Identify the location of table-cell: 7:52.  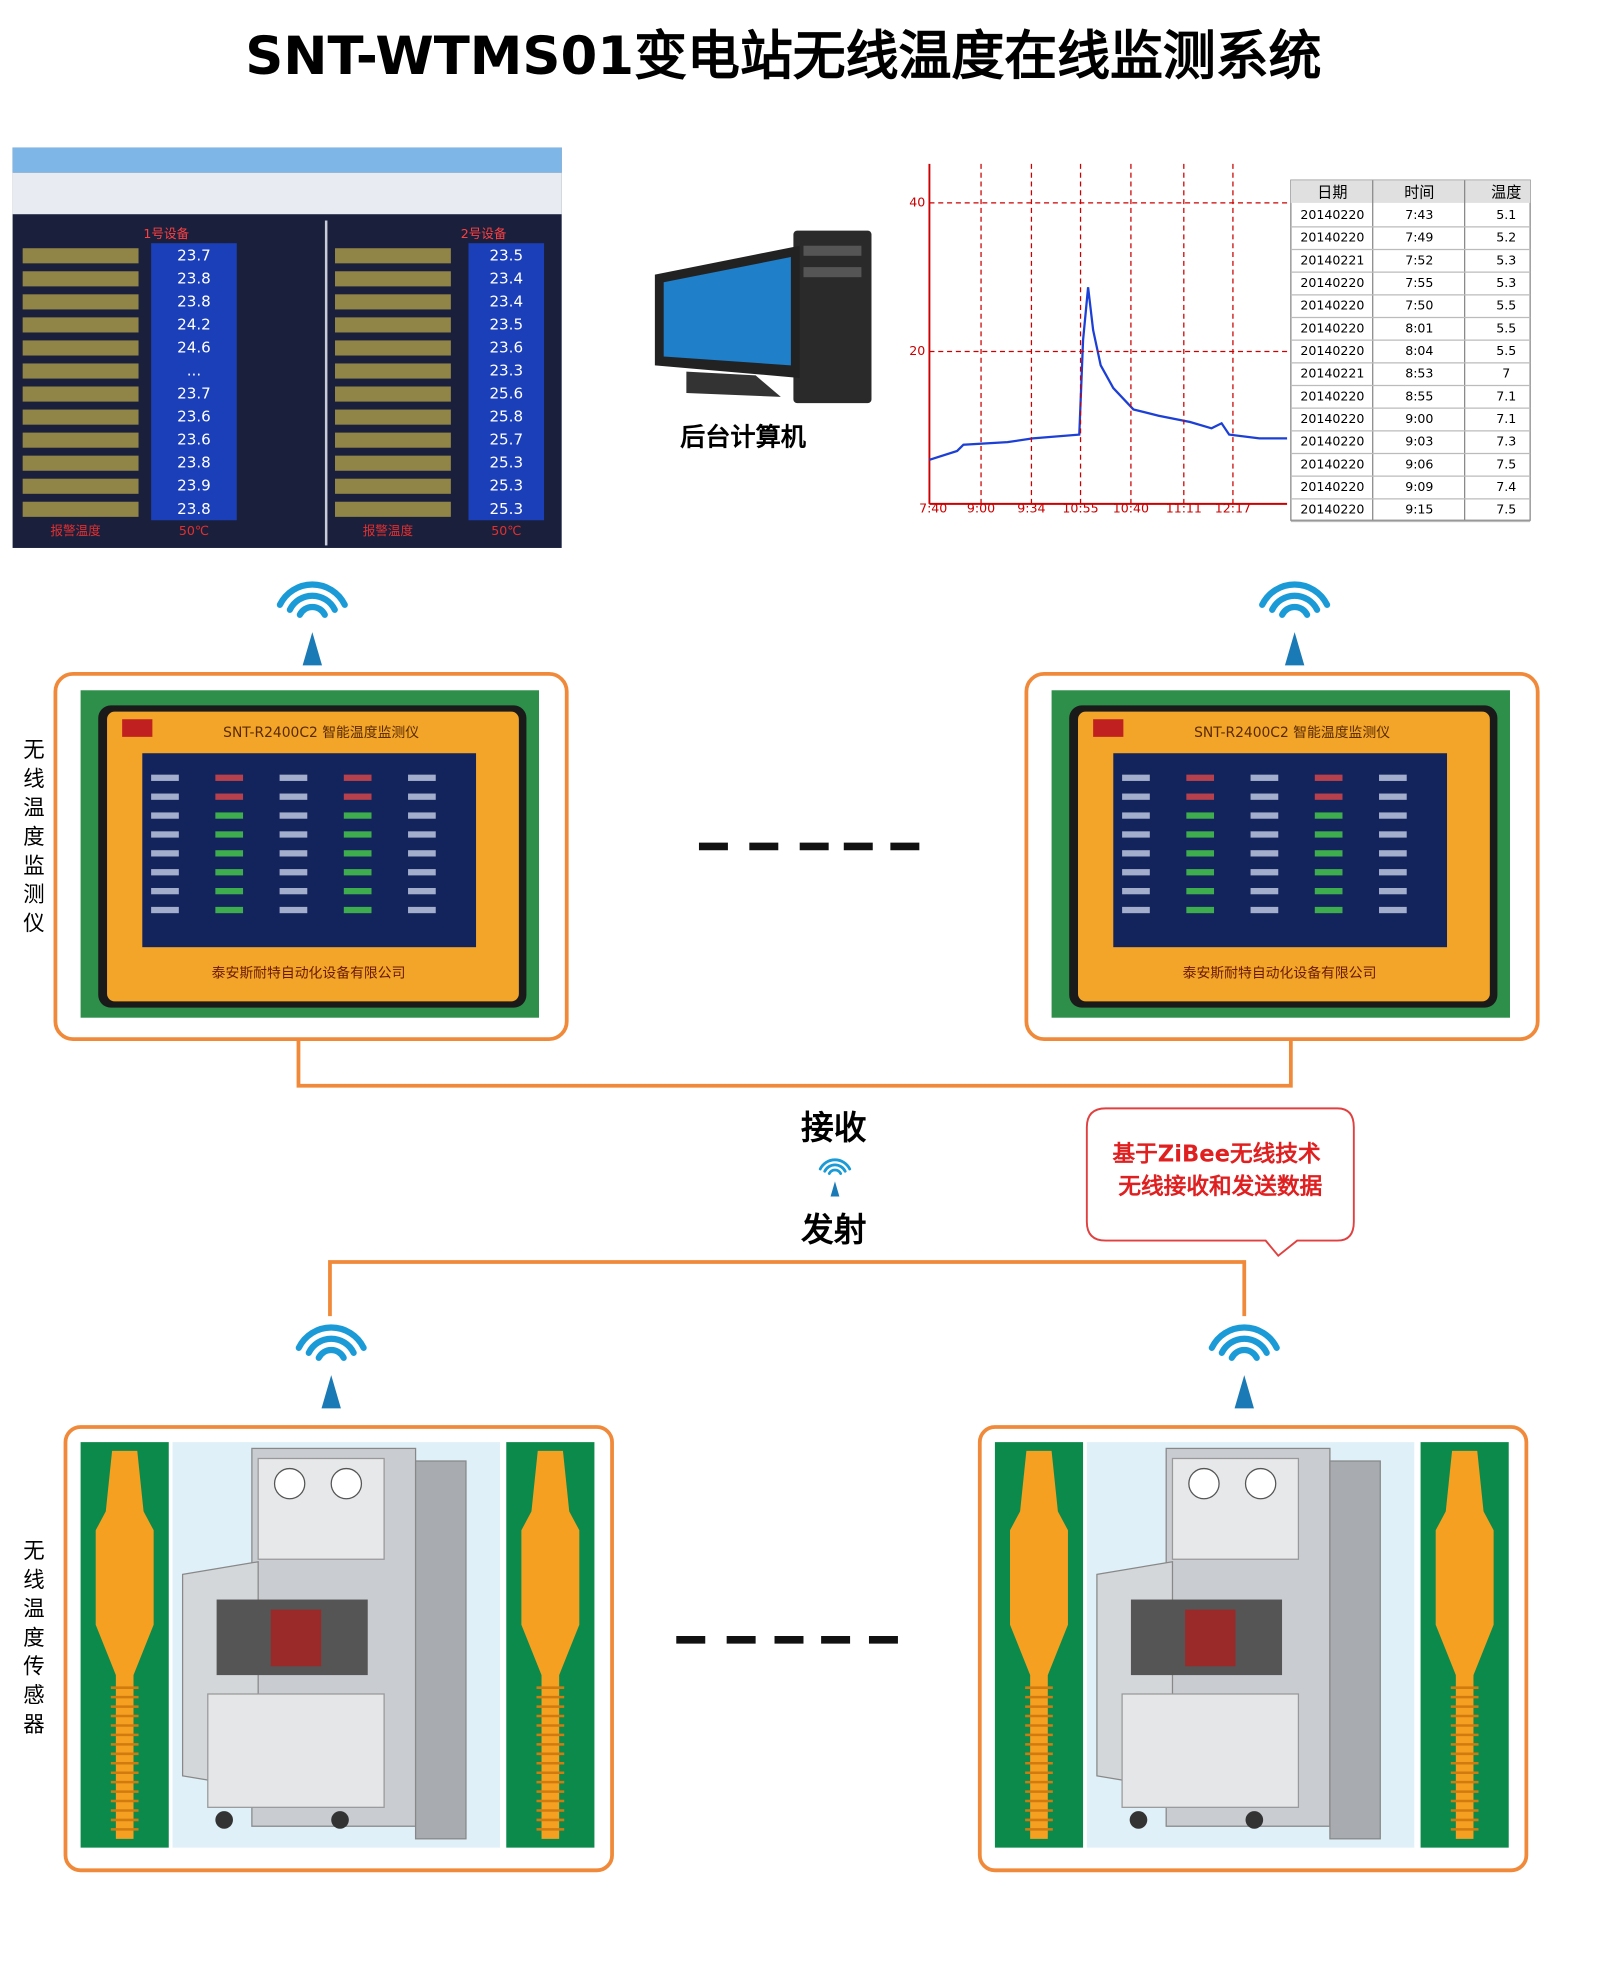
(1419, 259).